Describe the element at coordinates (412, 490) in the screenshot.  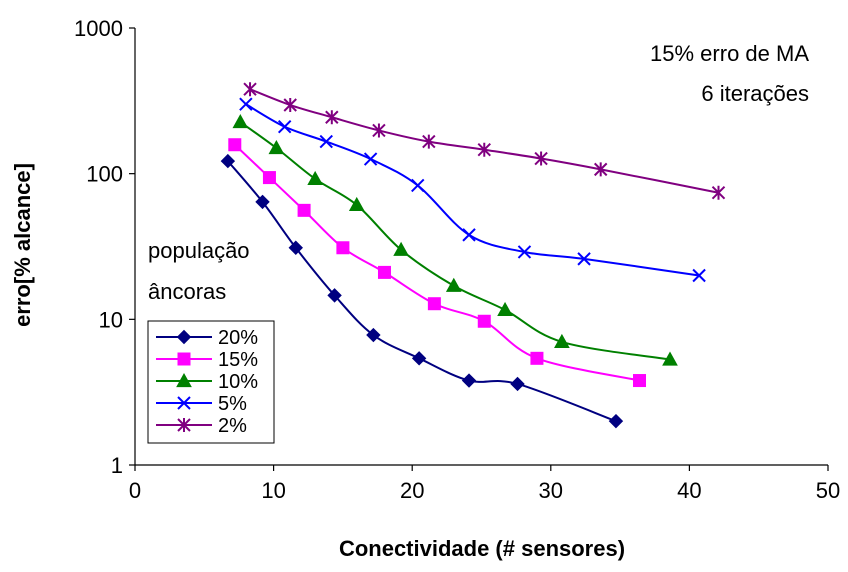
I see `x-tick-label: 20` at that location.